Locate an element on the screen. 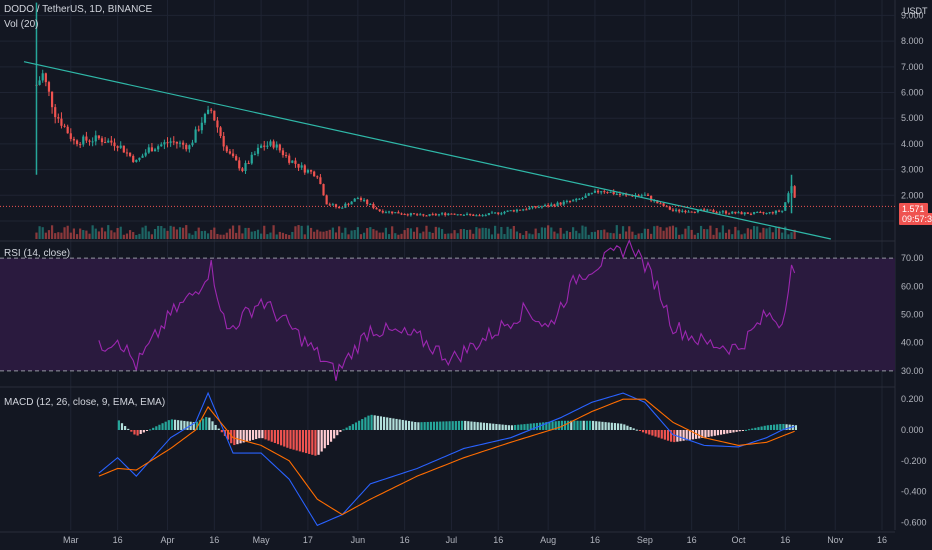 The width and height of the screenshot is (932, 550). price-tick-label: 3.000 is located at coordinates (912, 170).